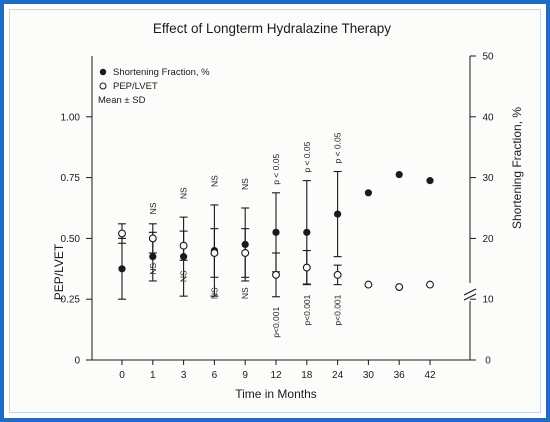 This screenshot has width=550, height=422. Describe the element at coordinates (276, 394) in the screenshot. I see `x-axis-label: Time in Months` at that location.